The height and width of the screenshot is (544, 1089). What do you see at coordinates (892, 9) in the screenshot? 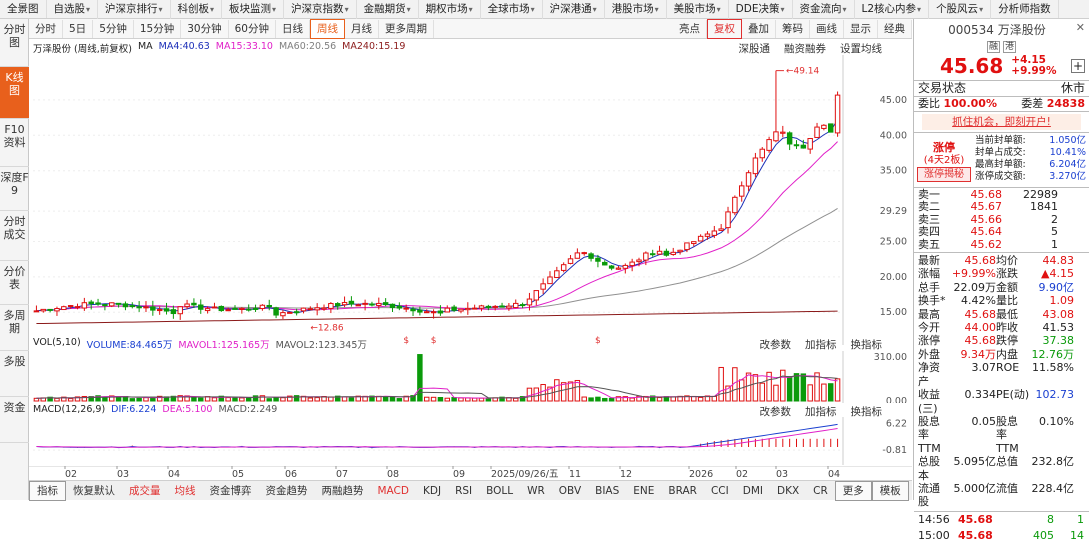
I see `top-menu-item: L2核心内参▾` at bounding box center [892, 9].